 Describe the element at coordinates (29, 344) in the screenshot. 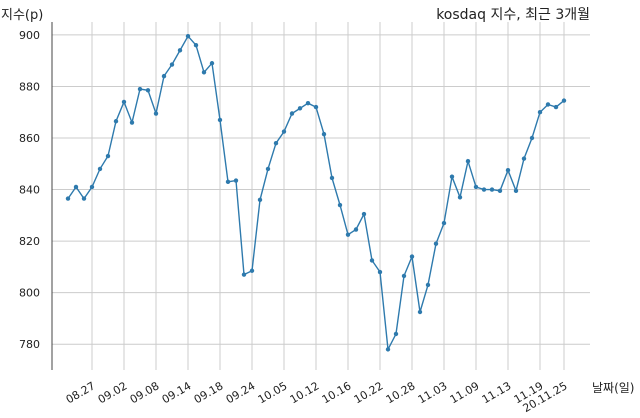

I see `y-tick-label: 780` at that location.